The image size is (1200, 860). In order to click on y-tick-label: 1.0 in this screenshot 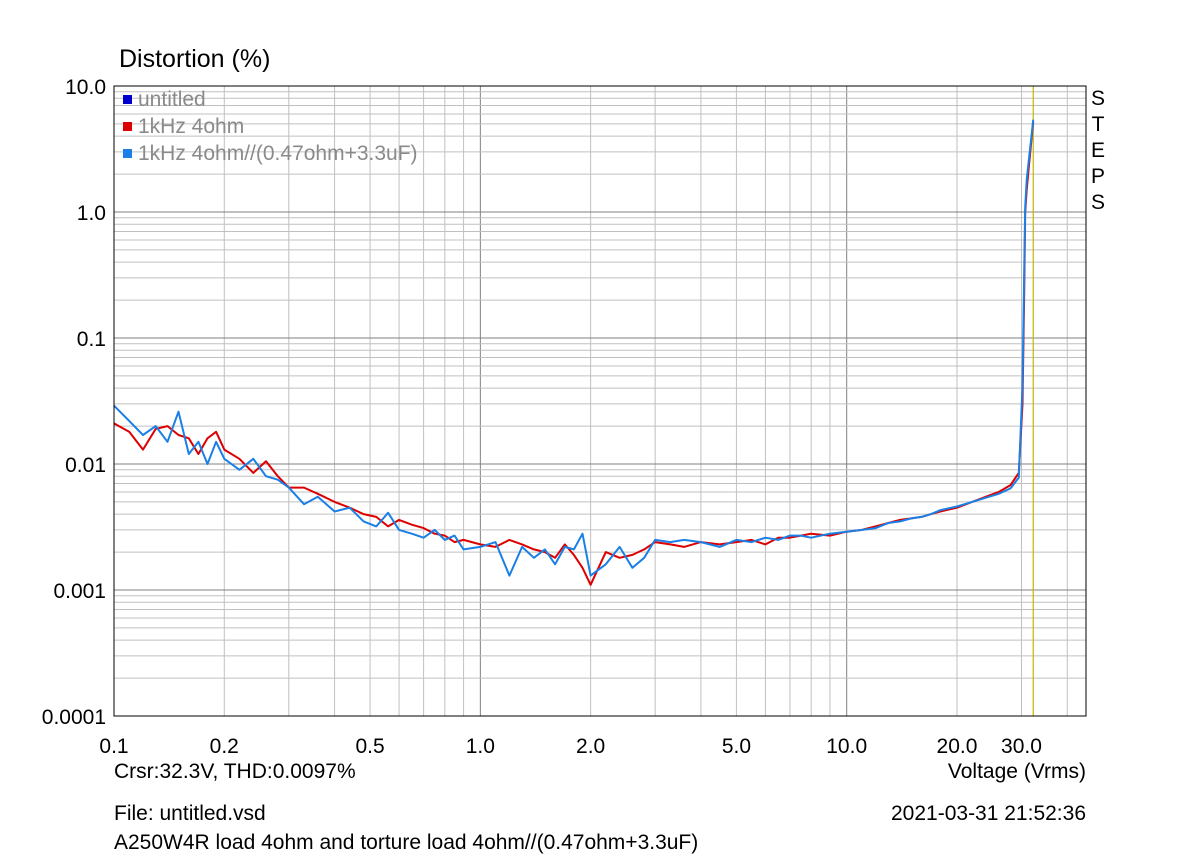, I will do `click(91, 213)`.